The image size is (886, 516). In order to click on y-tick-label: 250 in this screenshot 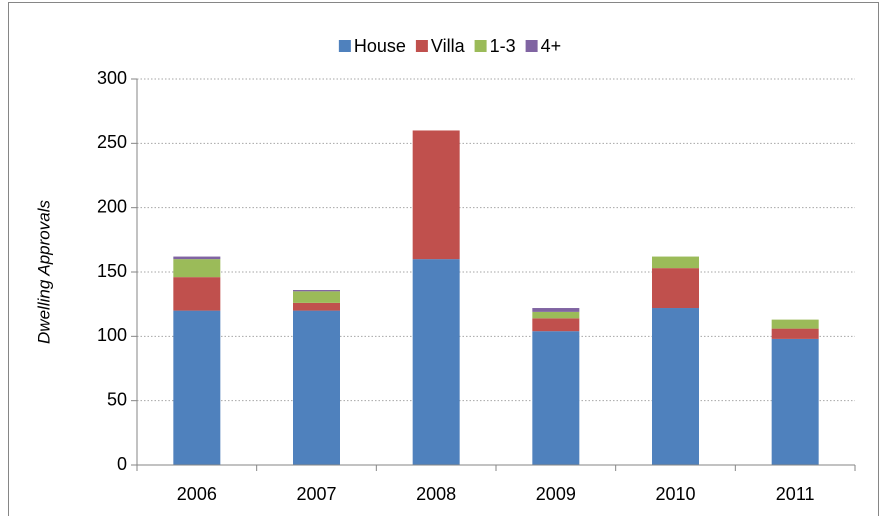, I will do `click(112, 142)`.